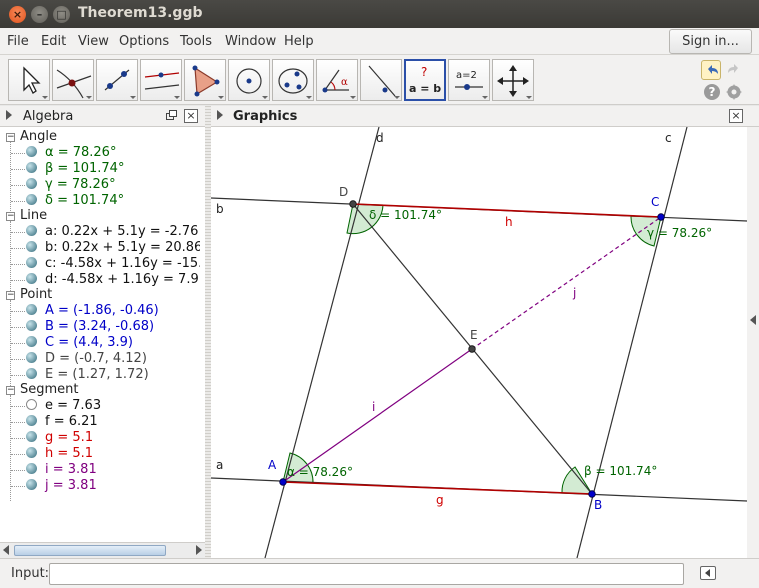  I want to click on line-d, so click(322, 342).